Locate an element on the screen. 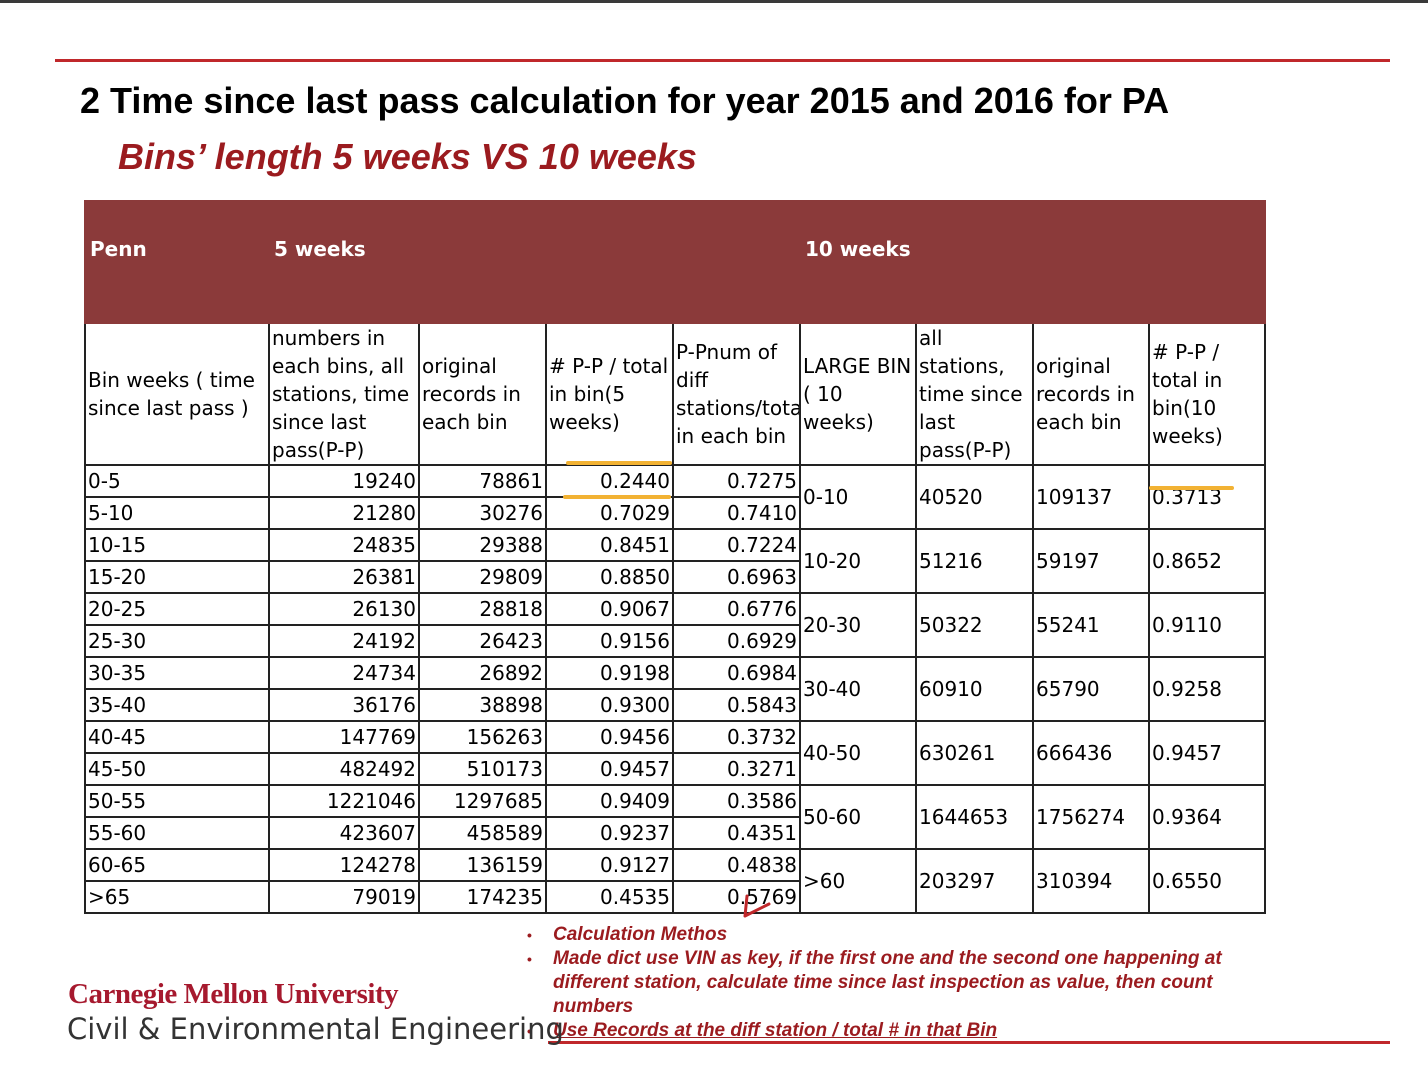  cell-numbers: 19240 is located at coordinates (344, 481).